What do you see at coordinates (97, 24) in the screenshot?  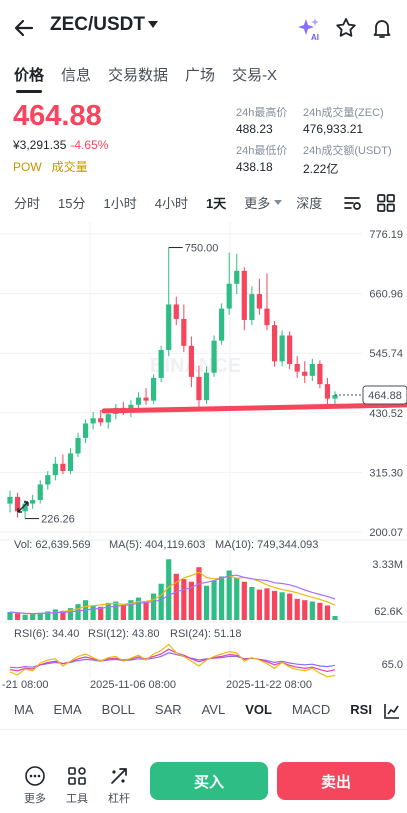 I see `trading-pair-title: ZEC/USDT` at bounding box center [97, 24].